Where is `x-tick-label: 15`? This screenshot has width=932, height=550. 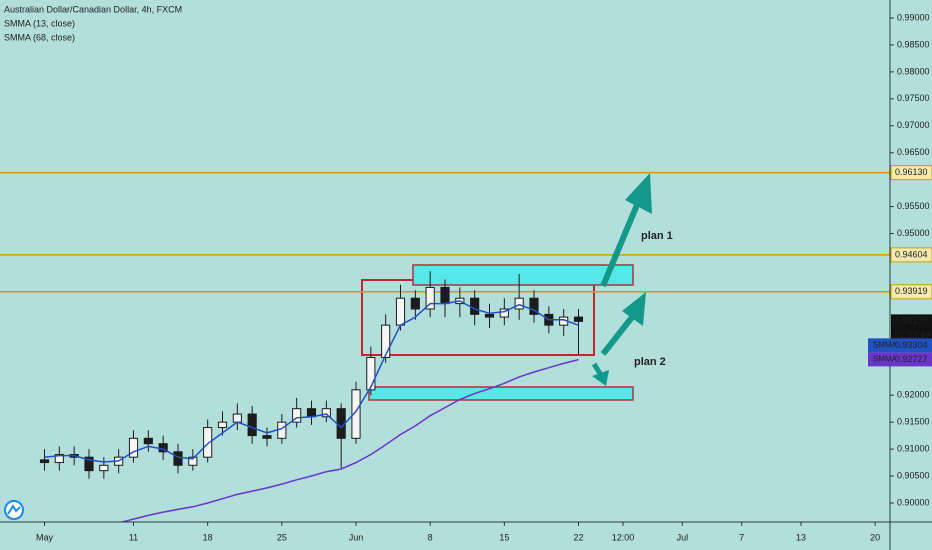
x-tick-label: 15 is located at coordinates (504, 537).